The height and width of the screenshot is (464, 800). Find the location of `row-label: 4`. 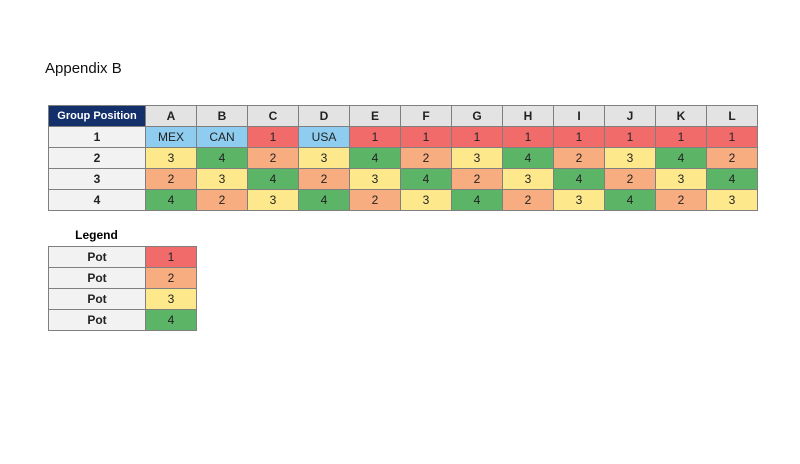

row-label: 4 is located at coordinates (97, 200).